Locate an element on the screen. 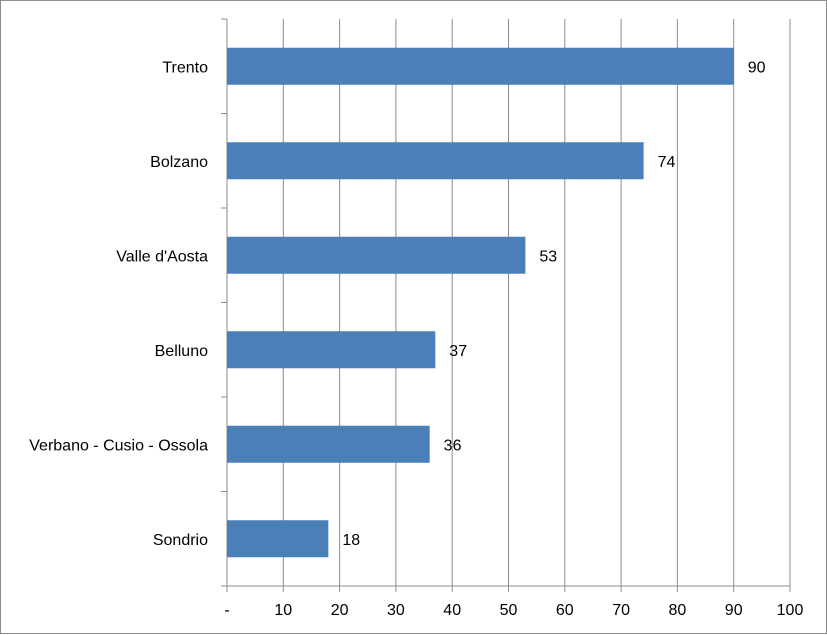 Image resolution: width=827 pixels, height=635 pixels. x-tick-label: 100 is located at coordinates (790, 610).